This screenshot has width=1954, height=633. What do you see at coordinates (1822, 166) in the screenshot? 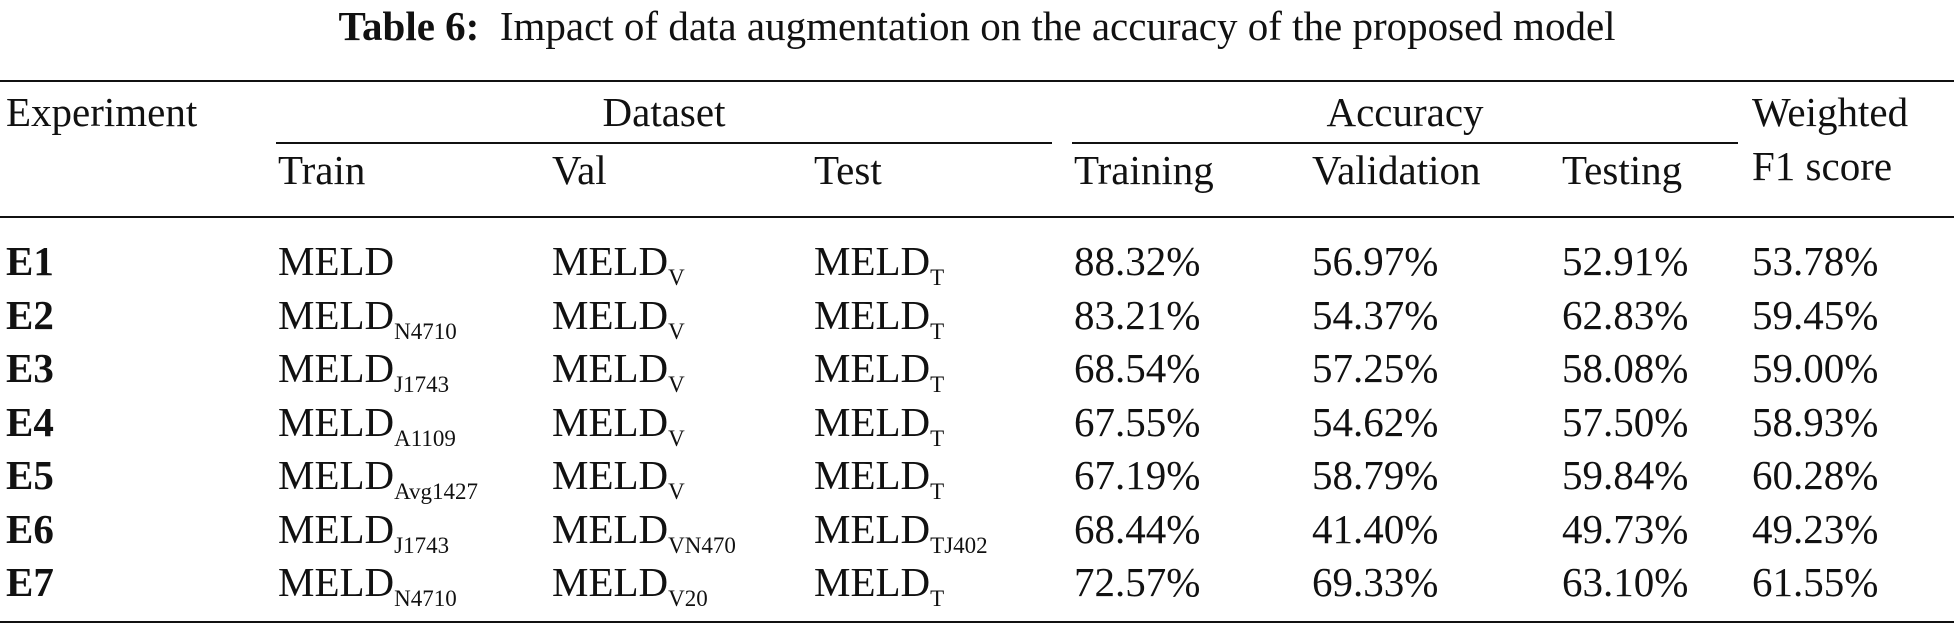
I see `header-f1-line2: F1 score` at bounding box center [1822, 166].